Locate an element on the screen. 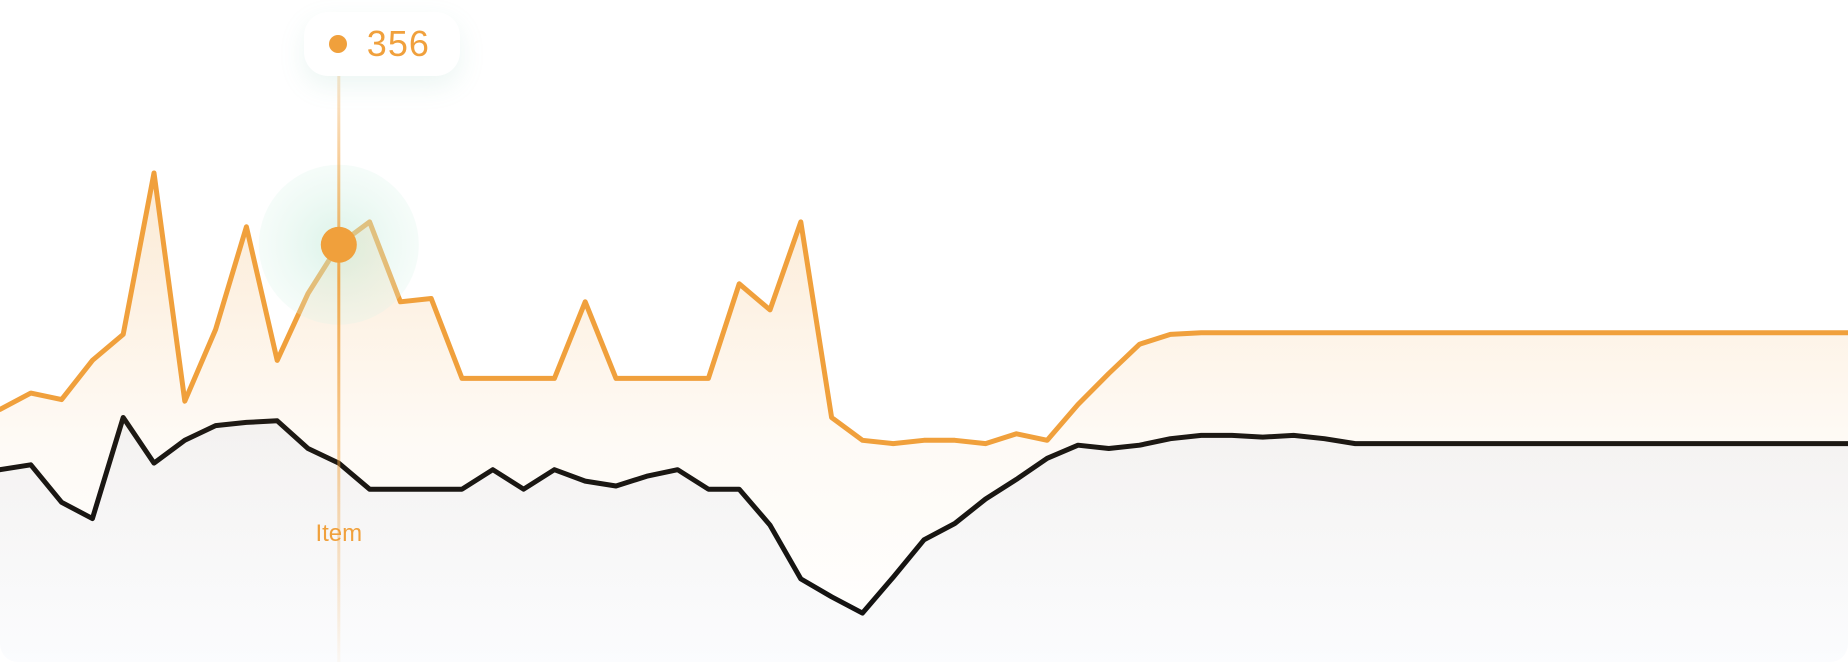 The image size is (1848, 662). cursor-layer is located at coordinates (338, 368).